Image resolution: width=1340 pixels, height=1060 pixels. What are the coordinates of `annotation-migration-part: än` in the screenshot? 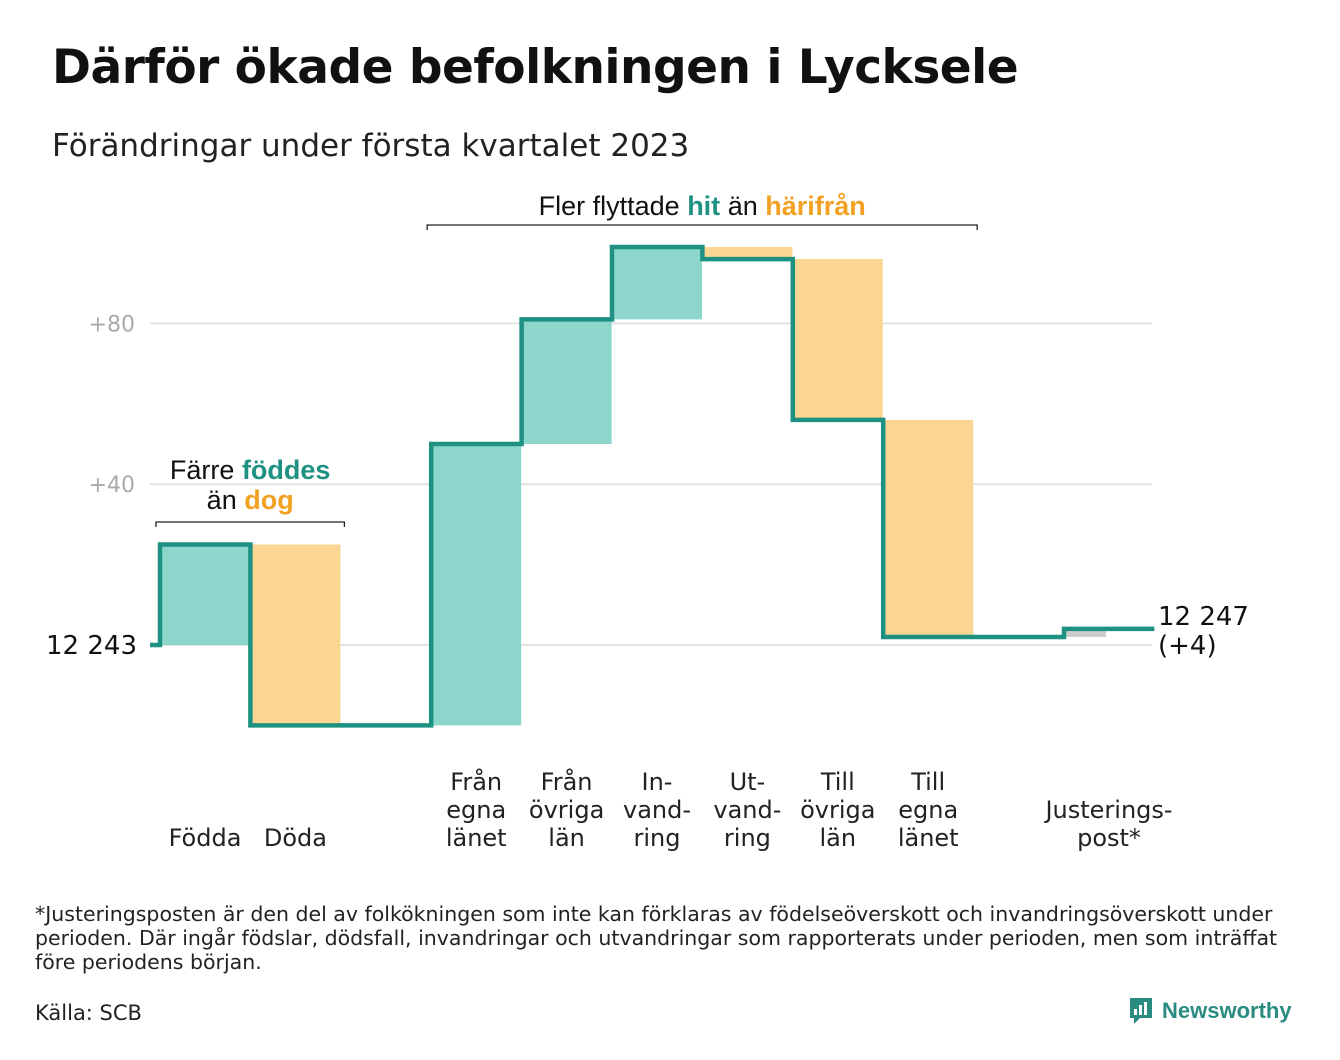 It's located at (742, 206).